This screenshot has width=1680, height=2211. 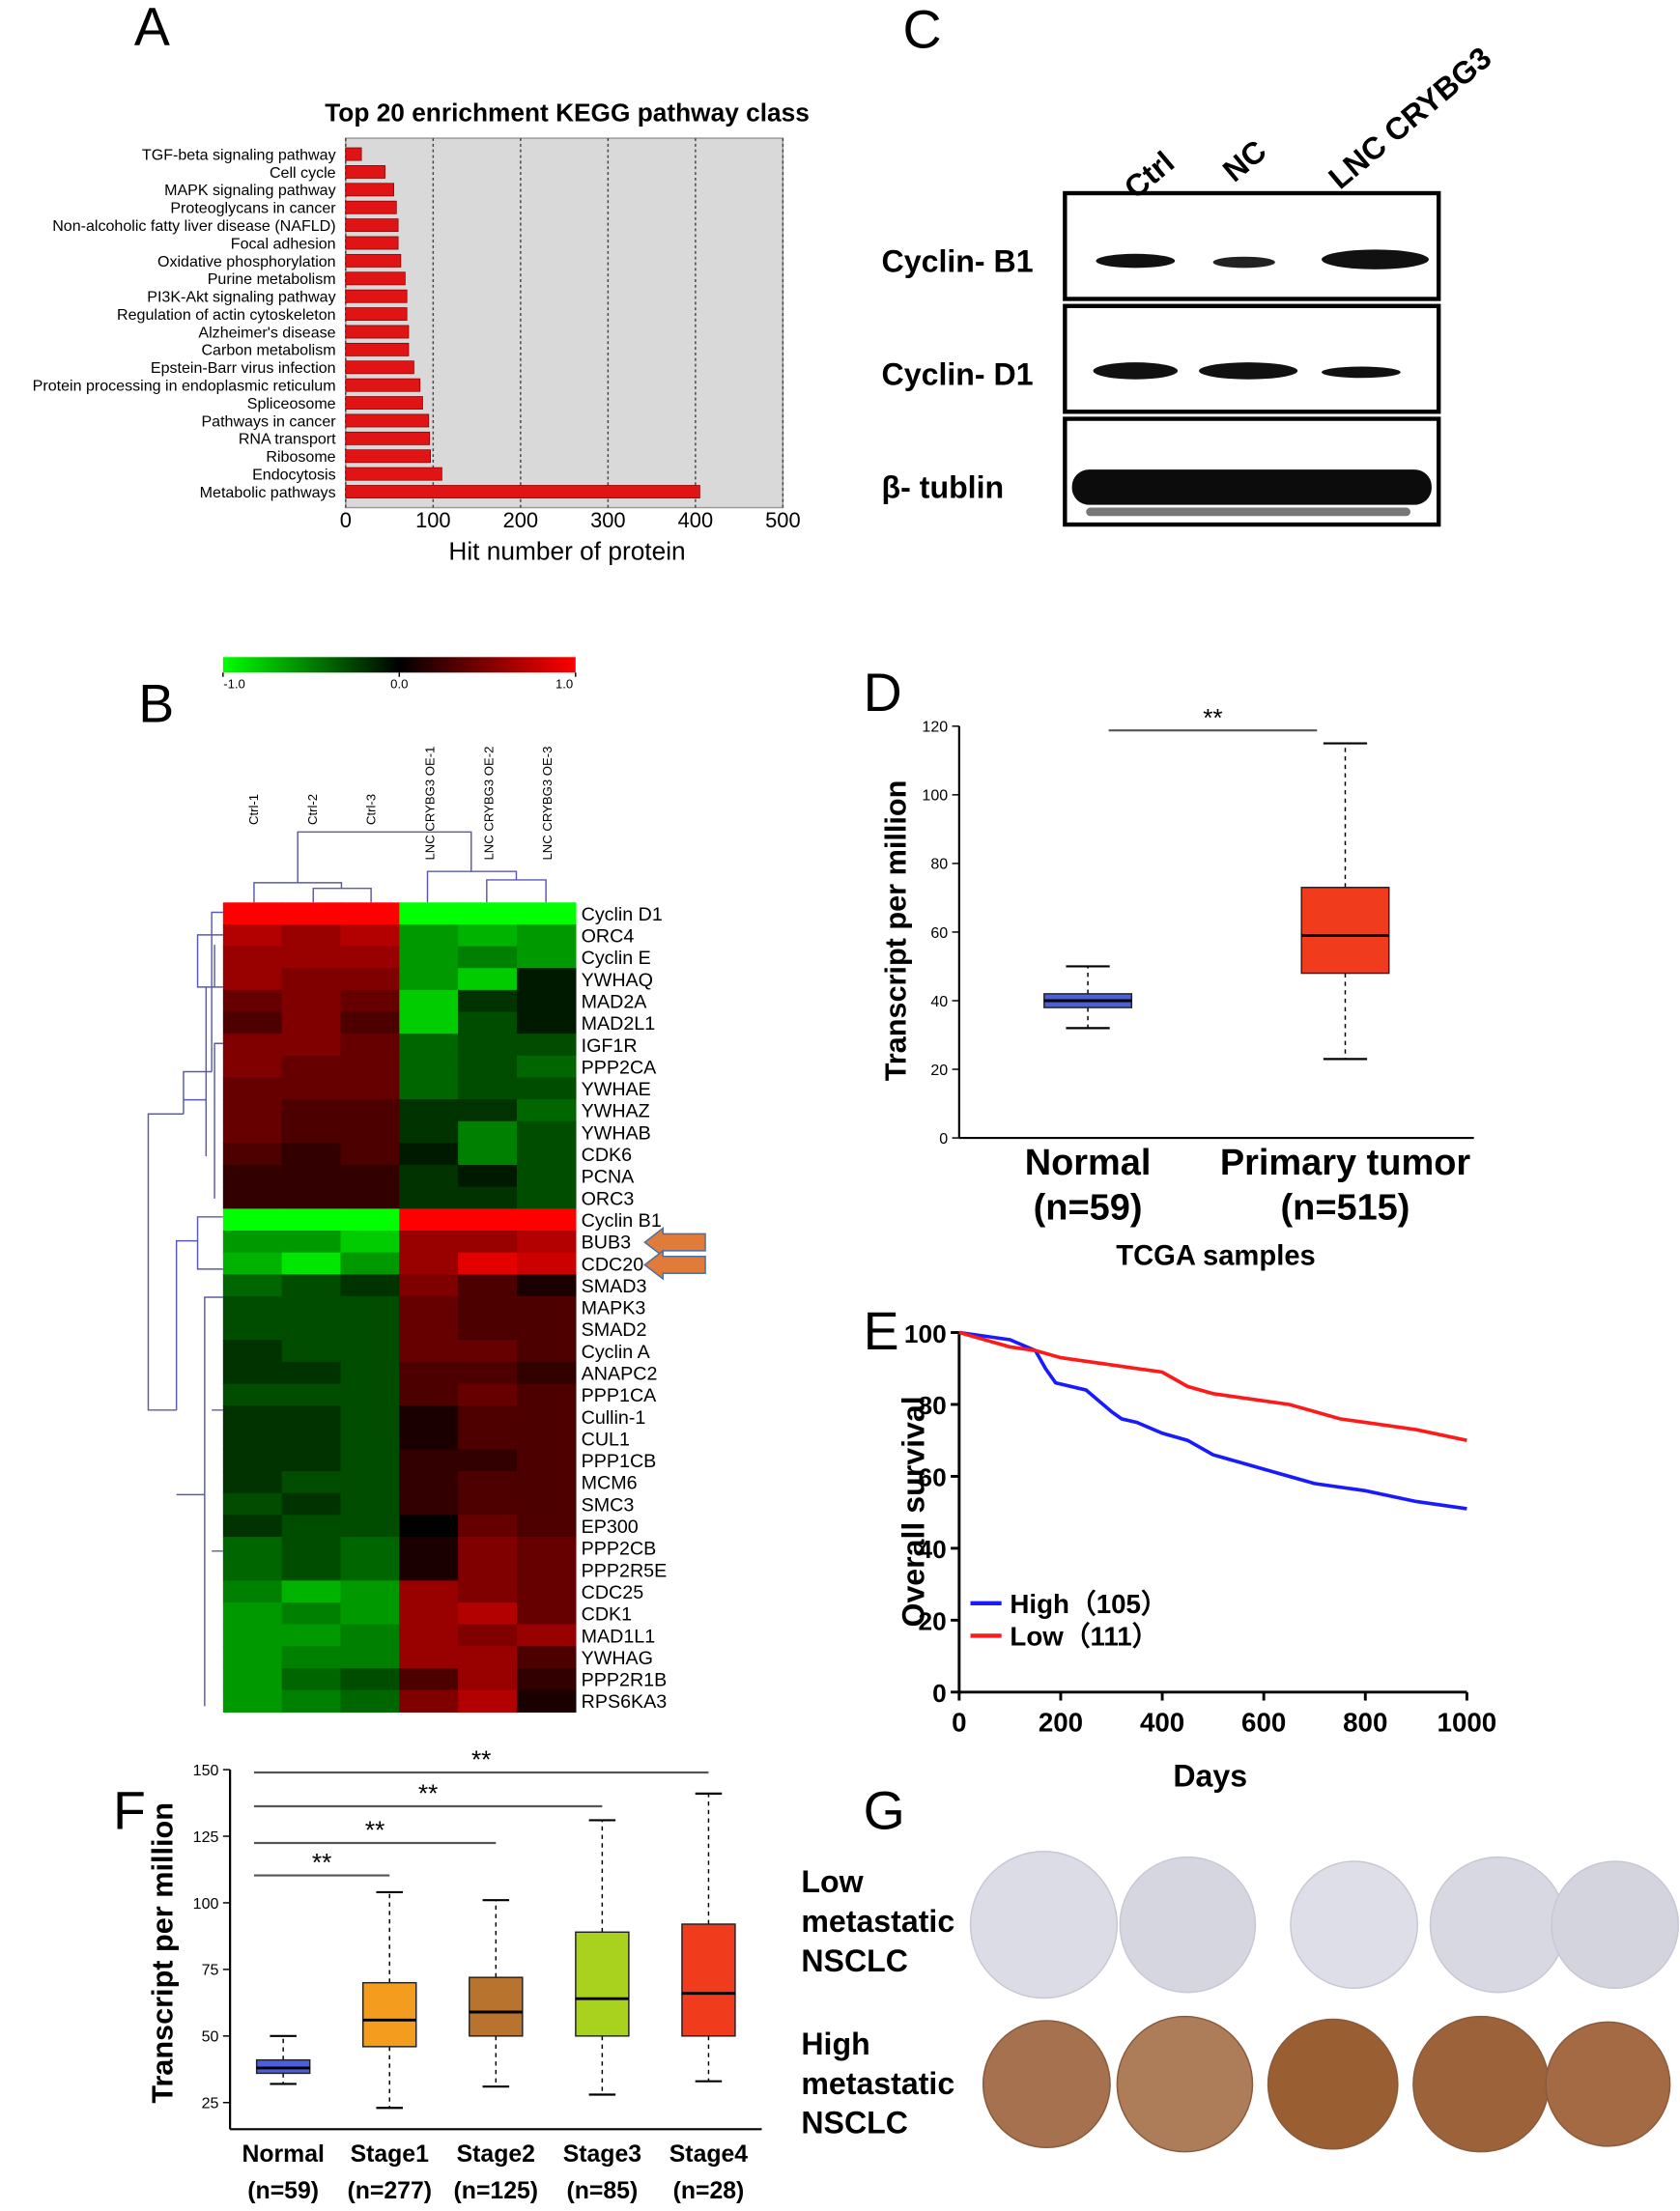 I want to click on row-label: PPP1CA, so click(x=620, y=1396).